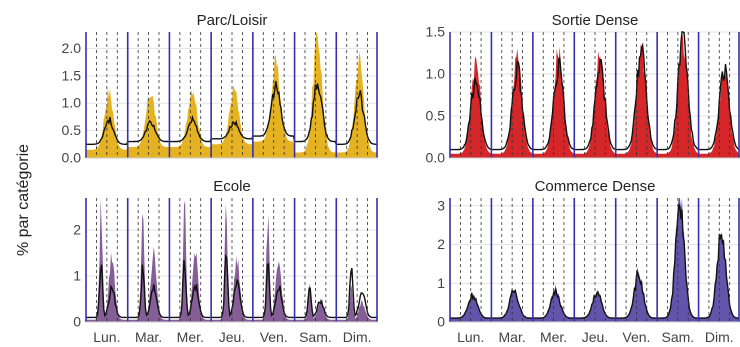 This screenshot has width=740, height=347. Describe the element at coordinates (232, 186) in the screenshot. I see `panel-title: Ecole` at that location.